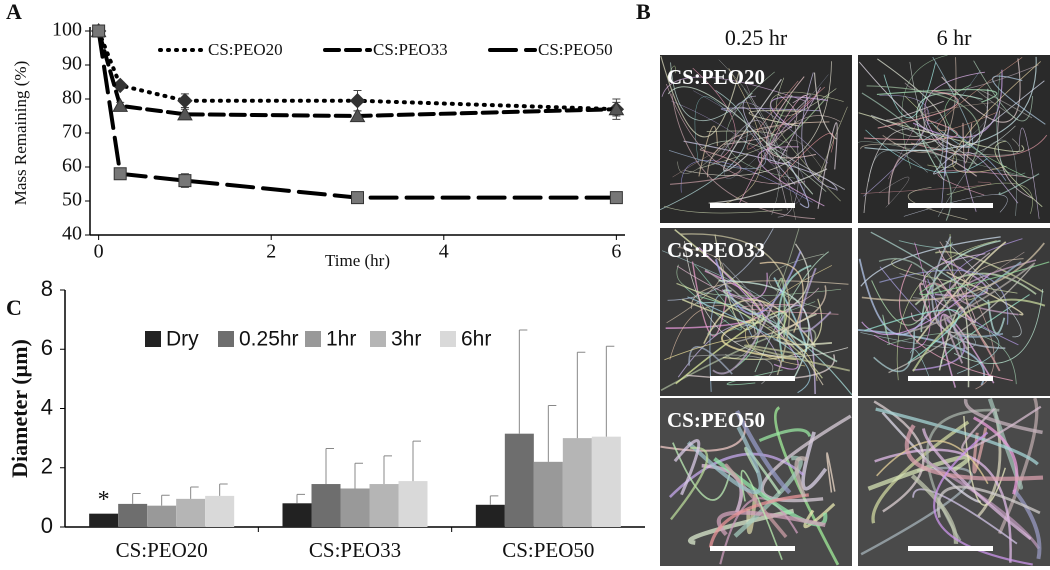 This screenshot has height=570, width=1050. Describe the element at coordinates (162, 550) in the screenshot. I see `x-tick-label: CS:PEO20` at that location.